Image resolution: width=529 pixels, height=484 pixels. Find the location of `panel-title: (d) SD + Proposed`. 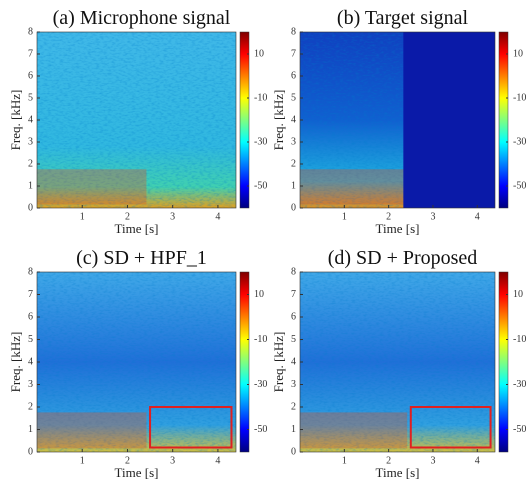

panel-title: (d) SD + Proposed is located at coordinates (403, 258).